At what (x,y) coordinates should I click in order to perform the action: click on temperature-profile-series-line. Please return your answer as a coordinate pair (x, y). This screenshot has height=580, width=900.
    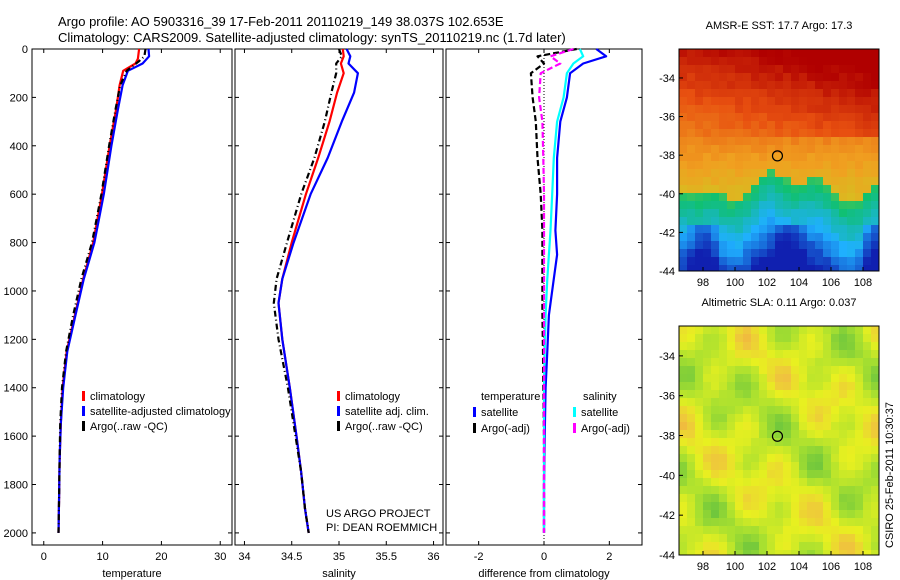
    Looking at the image, I should click on (102, 290).